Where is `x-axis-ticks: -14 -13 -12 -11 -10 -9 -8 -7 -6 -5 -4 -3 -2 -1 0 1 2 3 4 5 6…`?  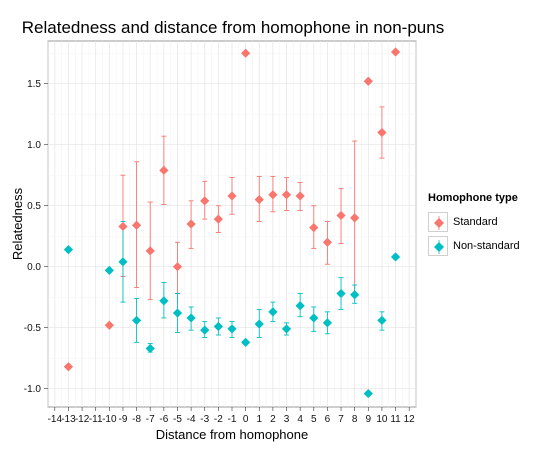
x-axis-ticks: -14 -13 -12 -11 -10 -9 -8 -7 -6 -5 -4 -3 -2 -1 0 1 2 3 4 5 6… is located at coordinates (232, 416).